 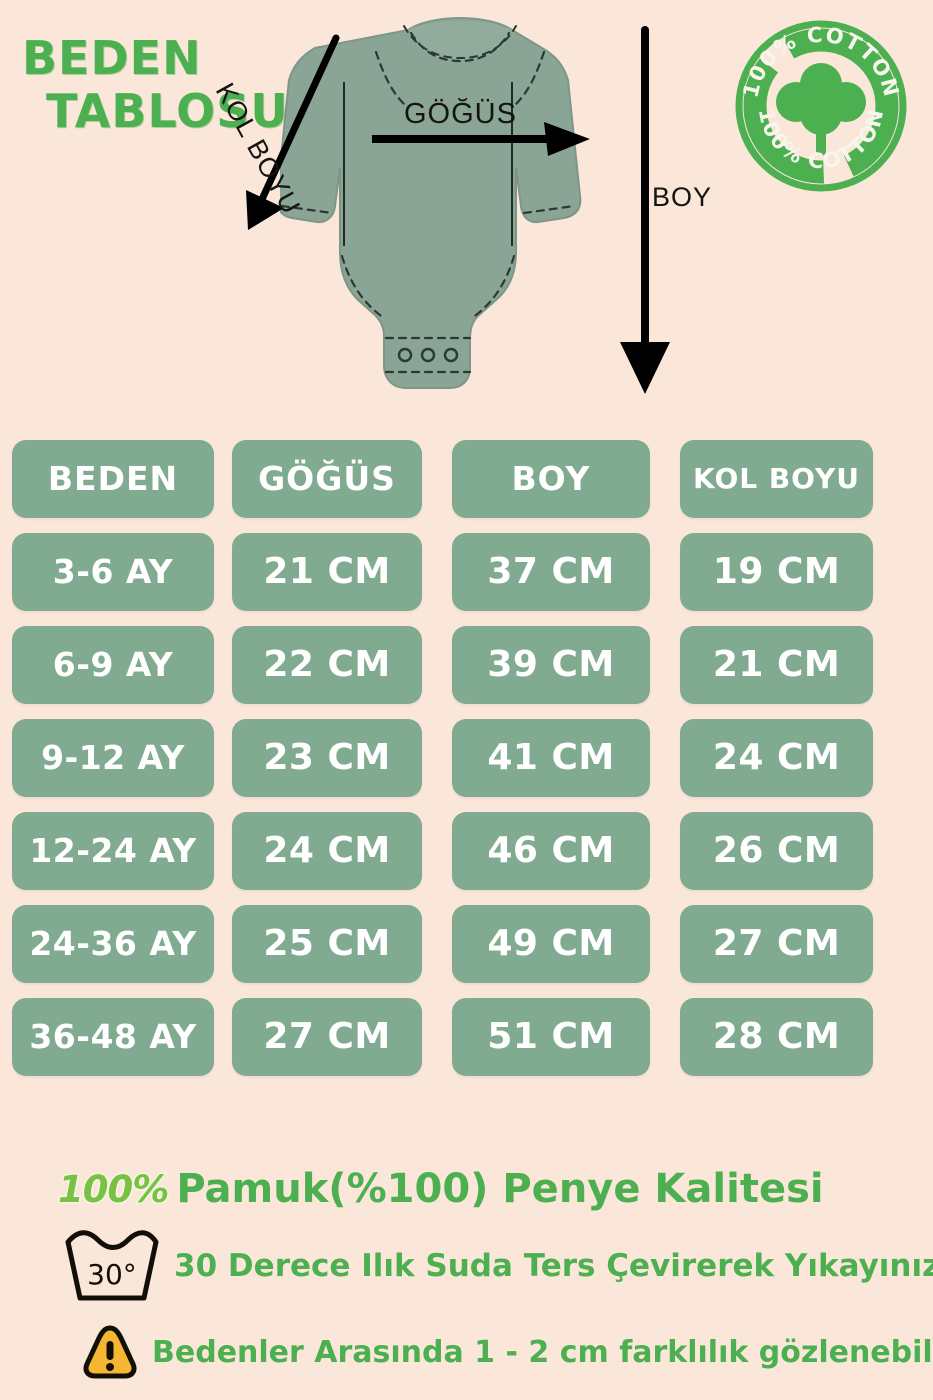 I want to click on wash-tub-svg: 30°, so click(x=112, y=1265).